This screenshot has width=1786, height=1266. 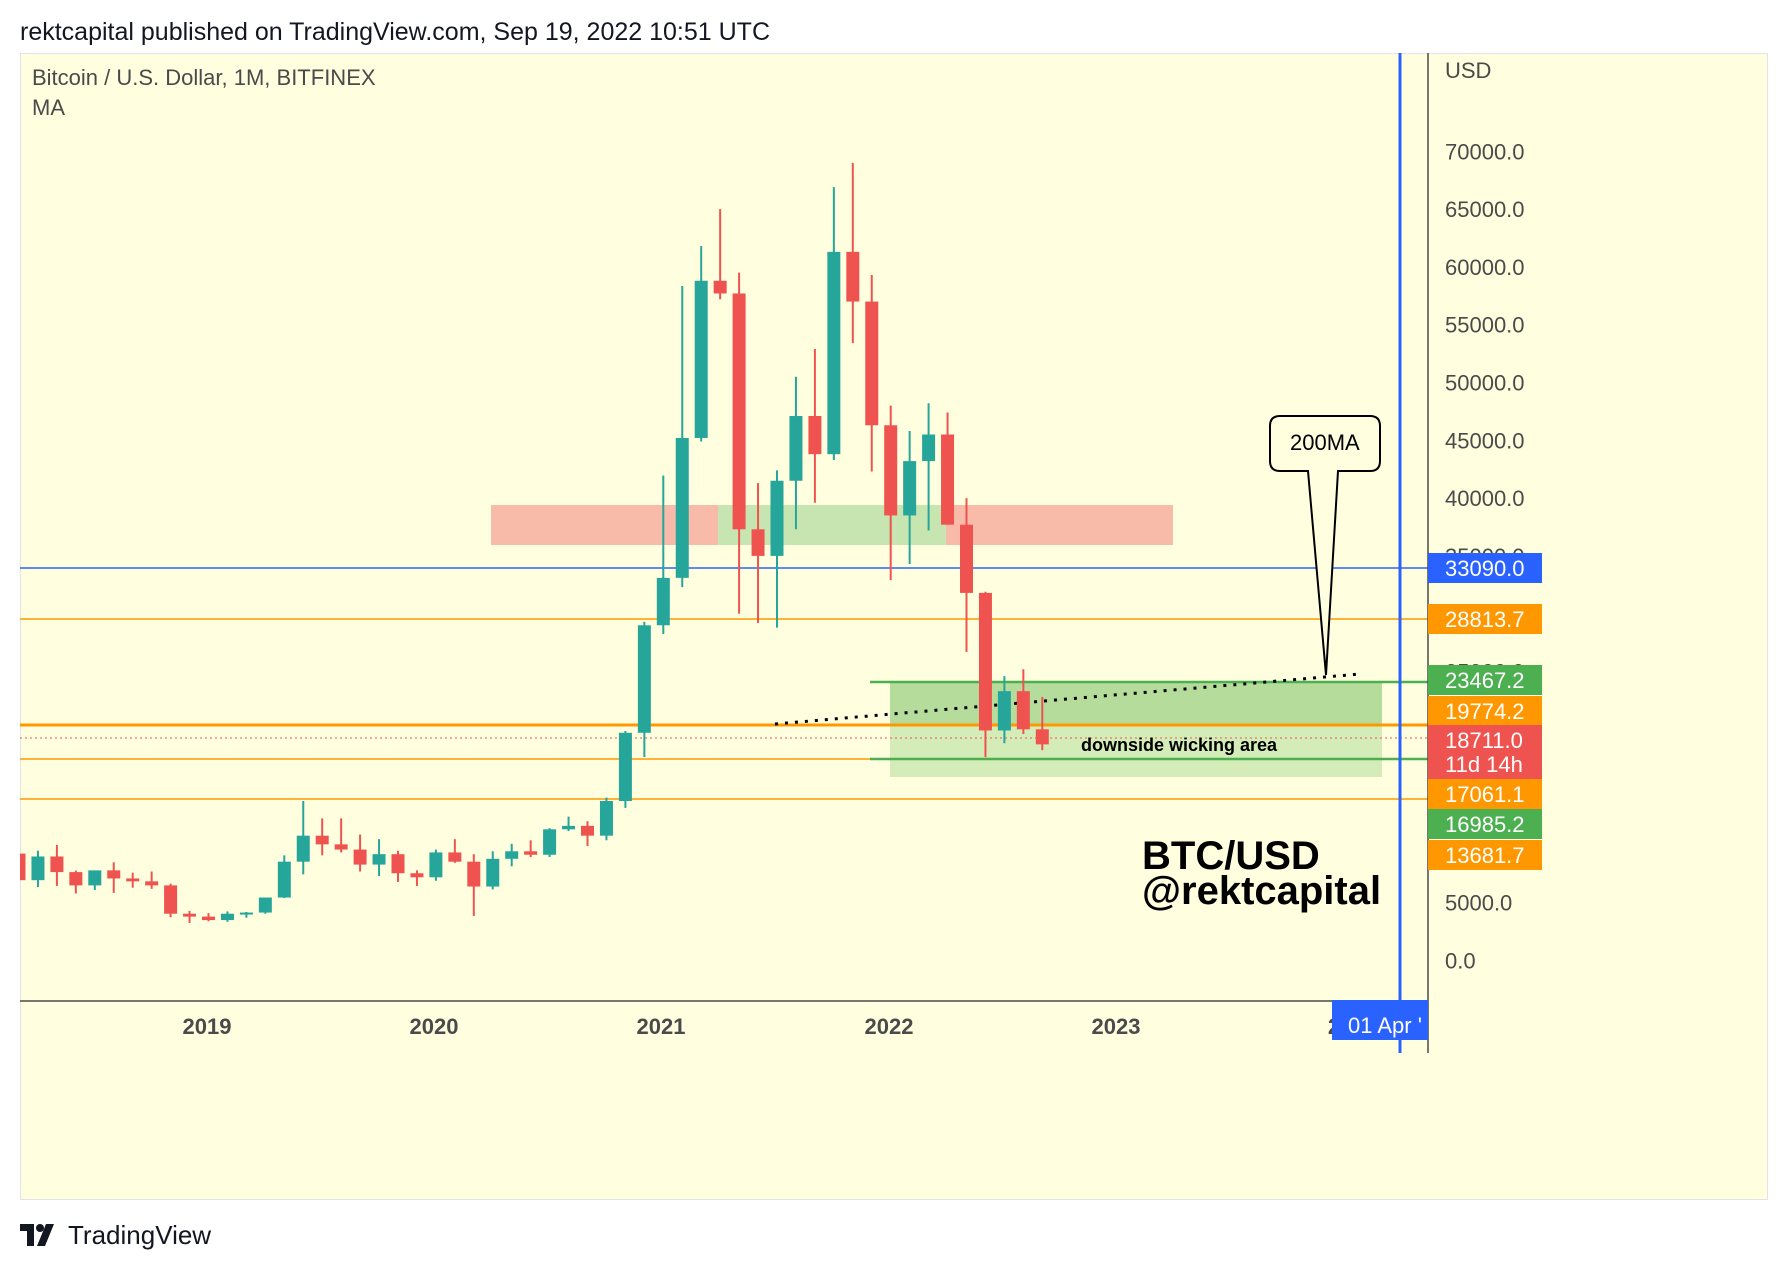 What do you see at coordinates (48, 107) in the screenshot?
I see `indicator-label: MA` at bounding box center [48, 107].